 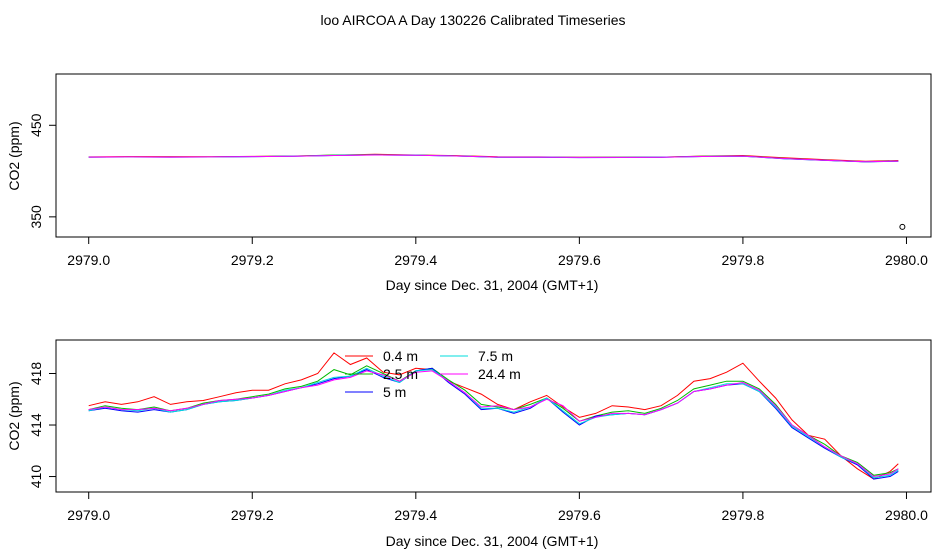 I want to click on chart-top-x-axis: 2979.0 2979.2 2979.4 2979.6 2979.8 2980.0, so click(x=497, y=252).